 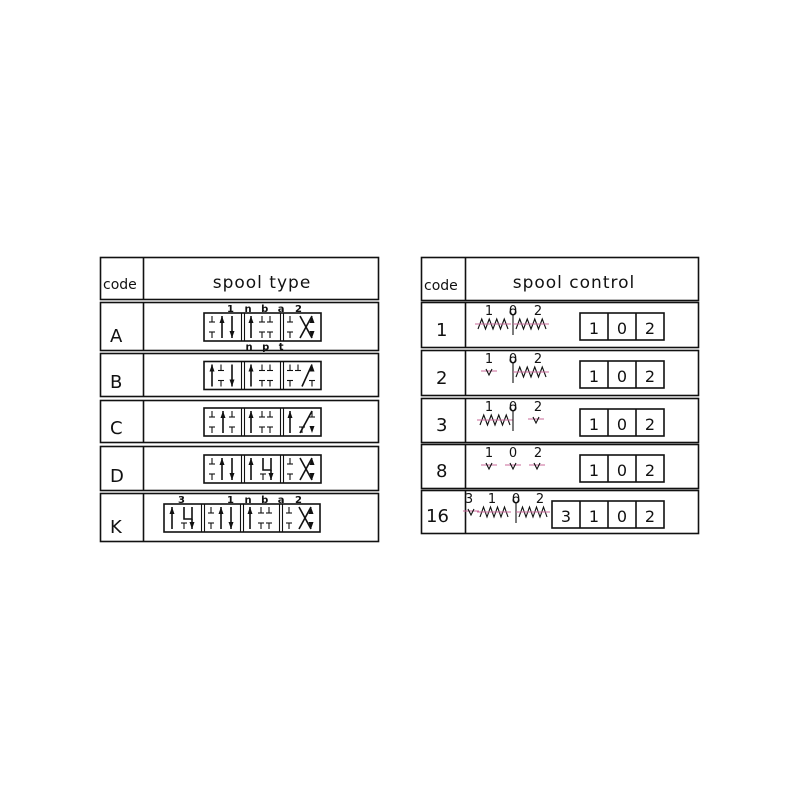 What do you see at coordinates (441, 378) in the screenshot?
I see `row-code: 2` at bounding box center [441, 378].